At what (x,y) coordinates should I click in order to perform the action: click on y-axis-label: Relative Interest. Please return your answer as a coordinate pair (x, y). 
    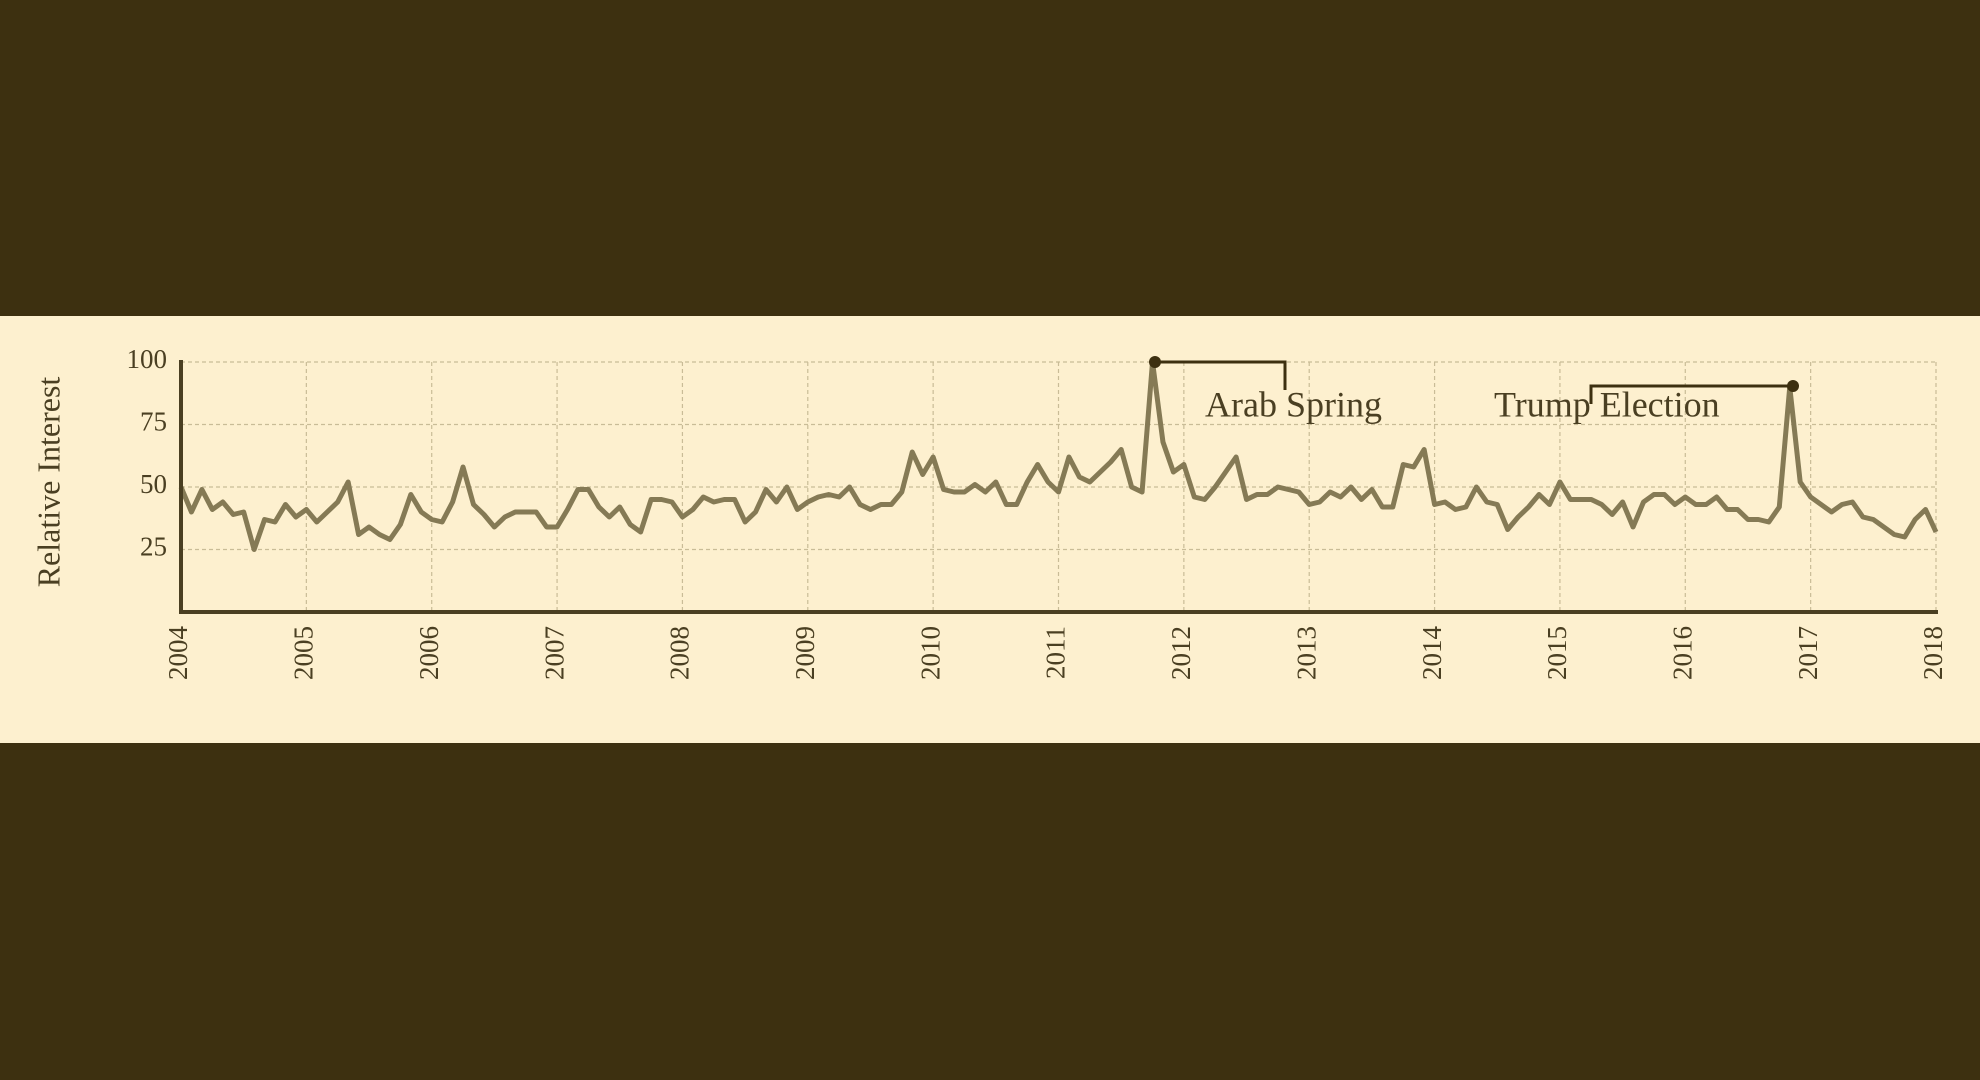
    Looking at the image, I should click on (48, 482).